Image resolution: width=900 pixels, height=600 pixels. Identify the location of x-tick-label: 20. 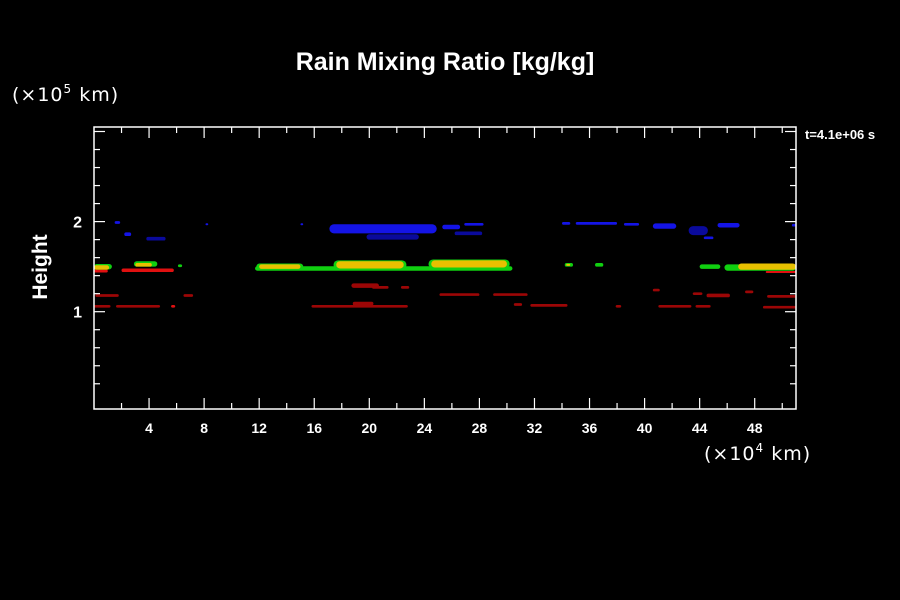
(370, 428).